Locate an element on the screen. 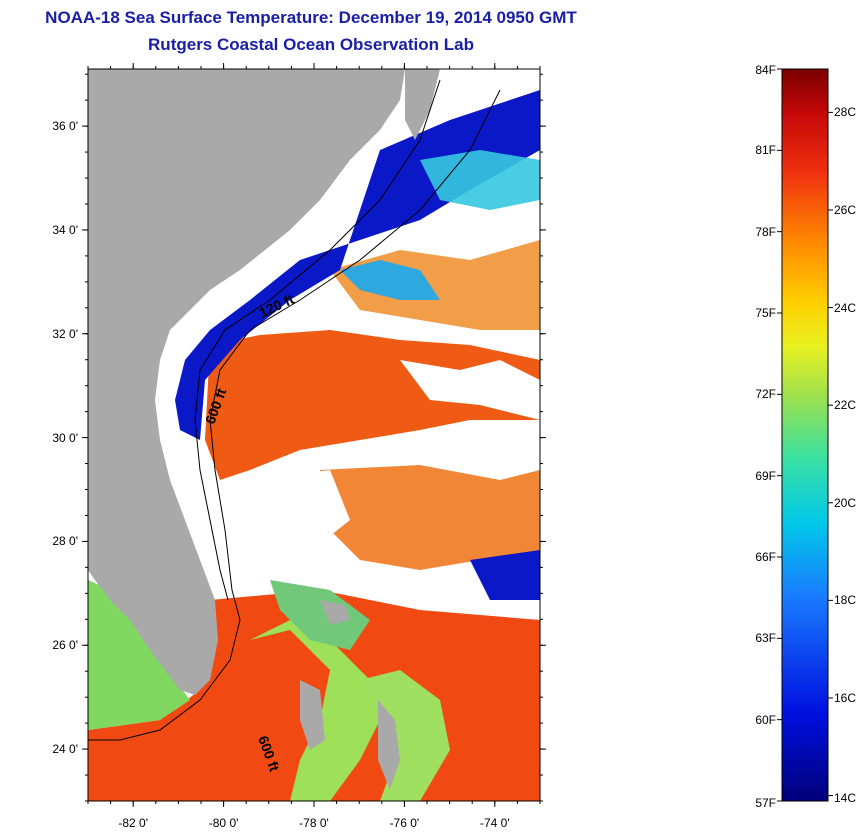  colorbar-f-label: 81F is located at coordinates (765, 150).